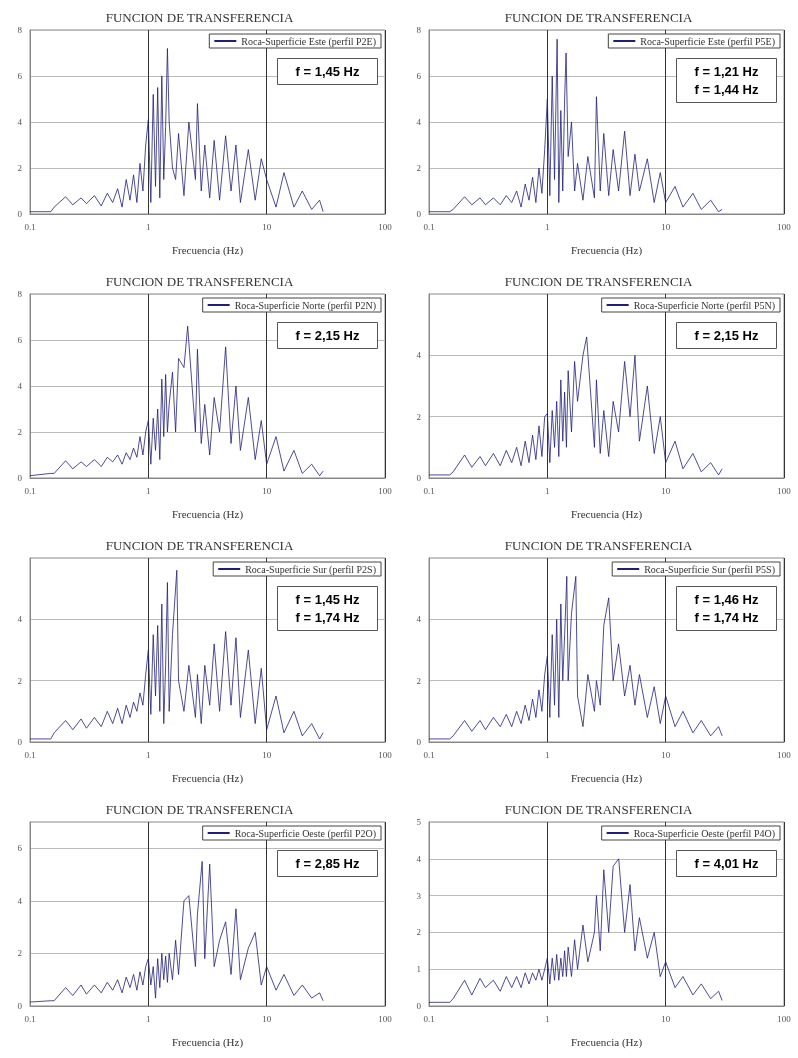 This screenshot has height=1058, width=798. What do you see at coordinates (327, 863) in the screenshot?
I see `annotation: f = 2,85 Hz` at bounding box center [327, 863].